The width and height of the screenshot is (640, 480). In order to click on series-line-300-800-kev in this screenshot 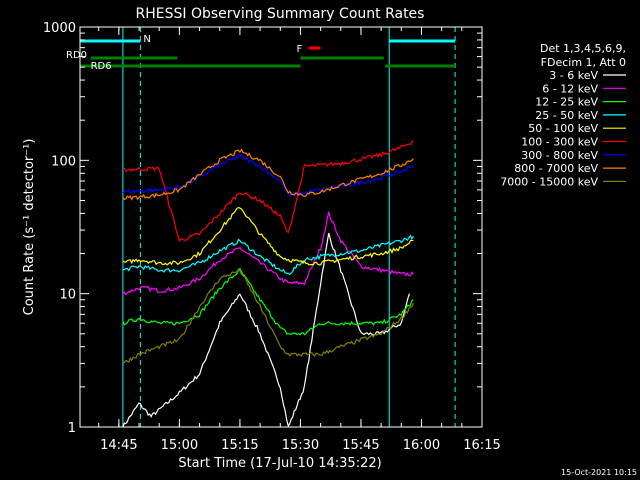, I will do `click(268, 175)`.